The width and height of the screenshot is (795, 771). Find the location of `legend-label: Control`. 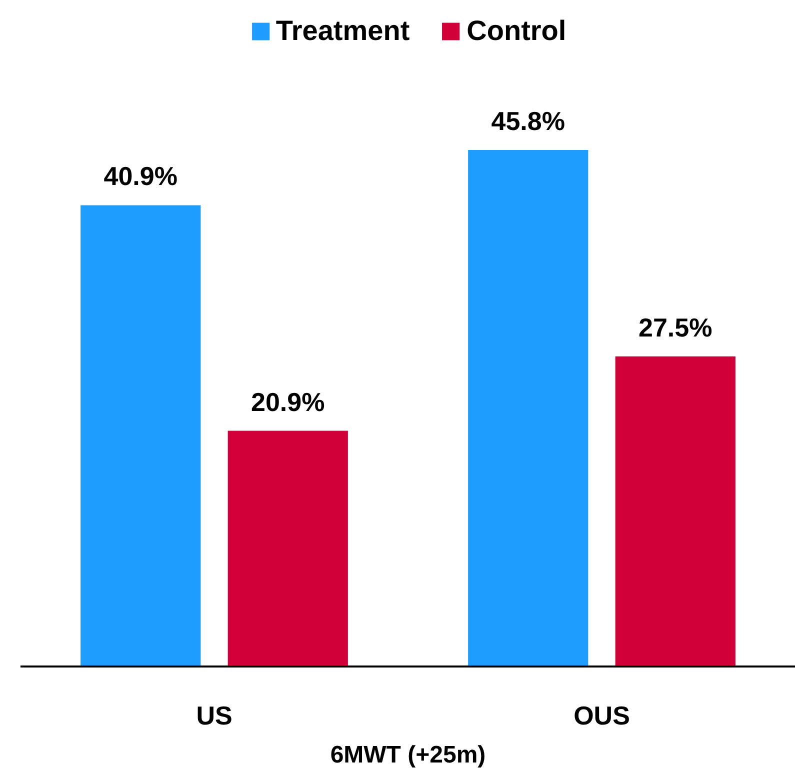

legend-label: Control is located at coordinates (516, 31).